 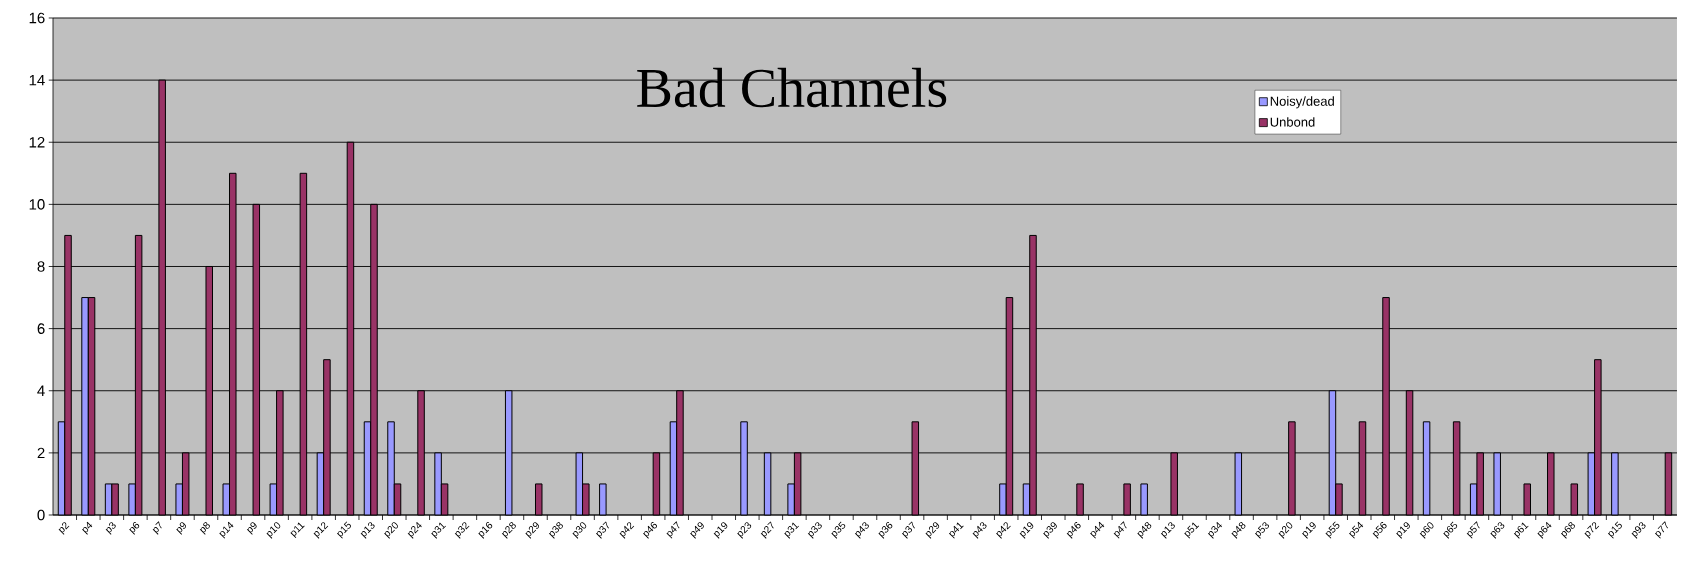 What do you see at coordinates (1592, 530) in the screenshot?
I see `x-tick-label: p72` at bounding box center [1592, 530].